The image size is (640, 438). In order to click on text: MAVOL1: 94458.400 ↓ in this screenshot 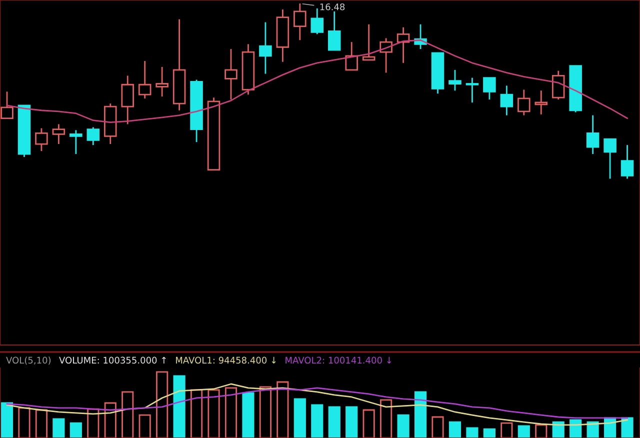, I will do `click(226, 360)`.